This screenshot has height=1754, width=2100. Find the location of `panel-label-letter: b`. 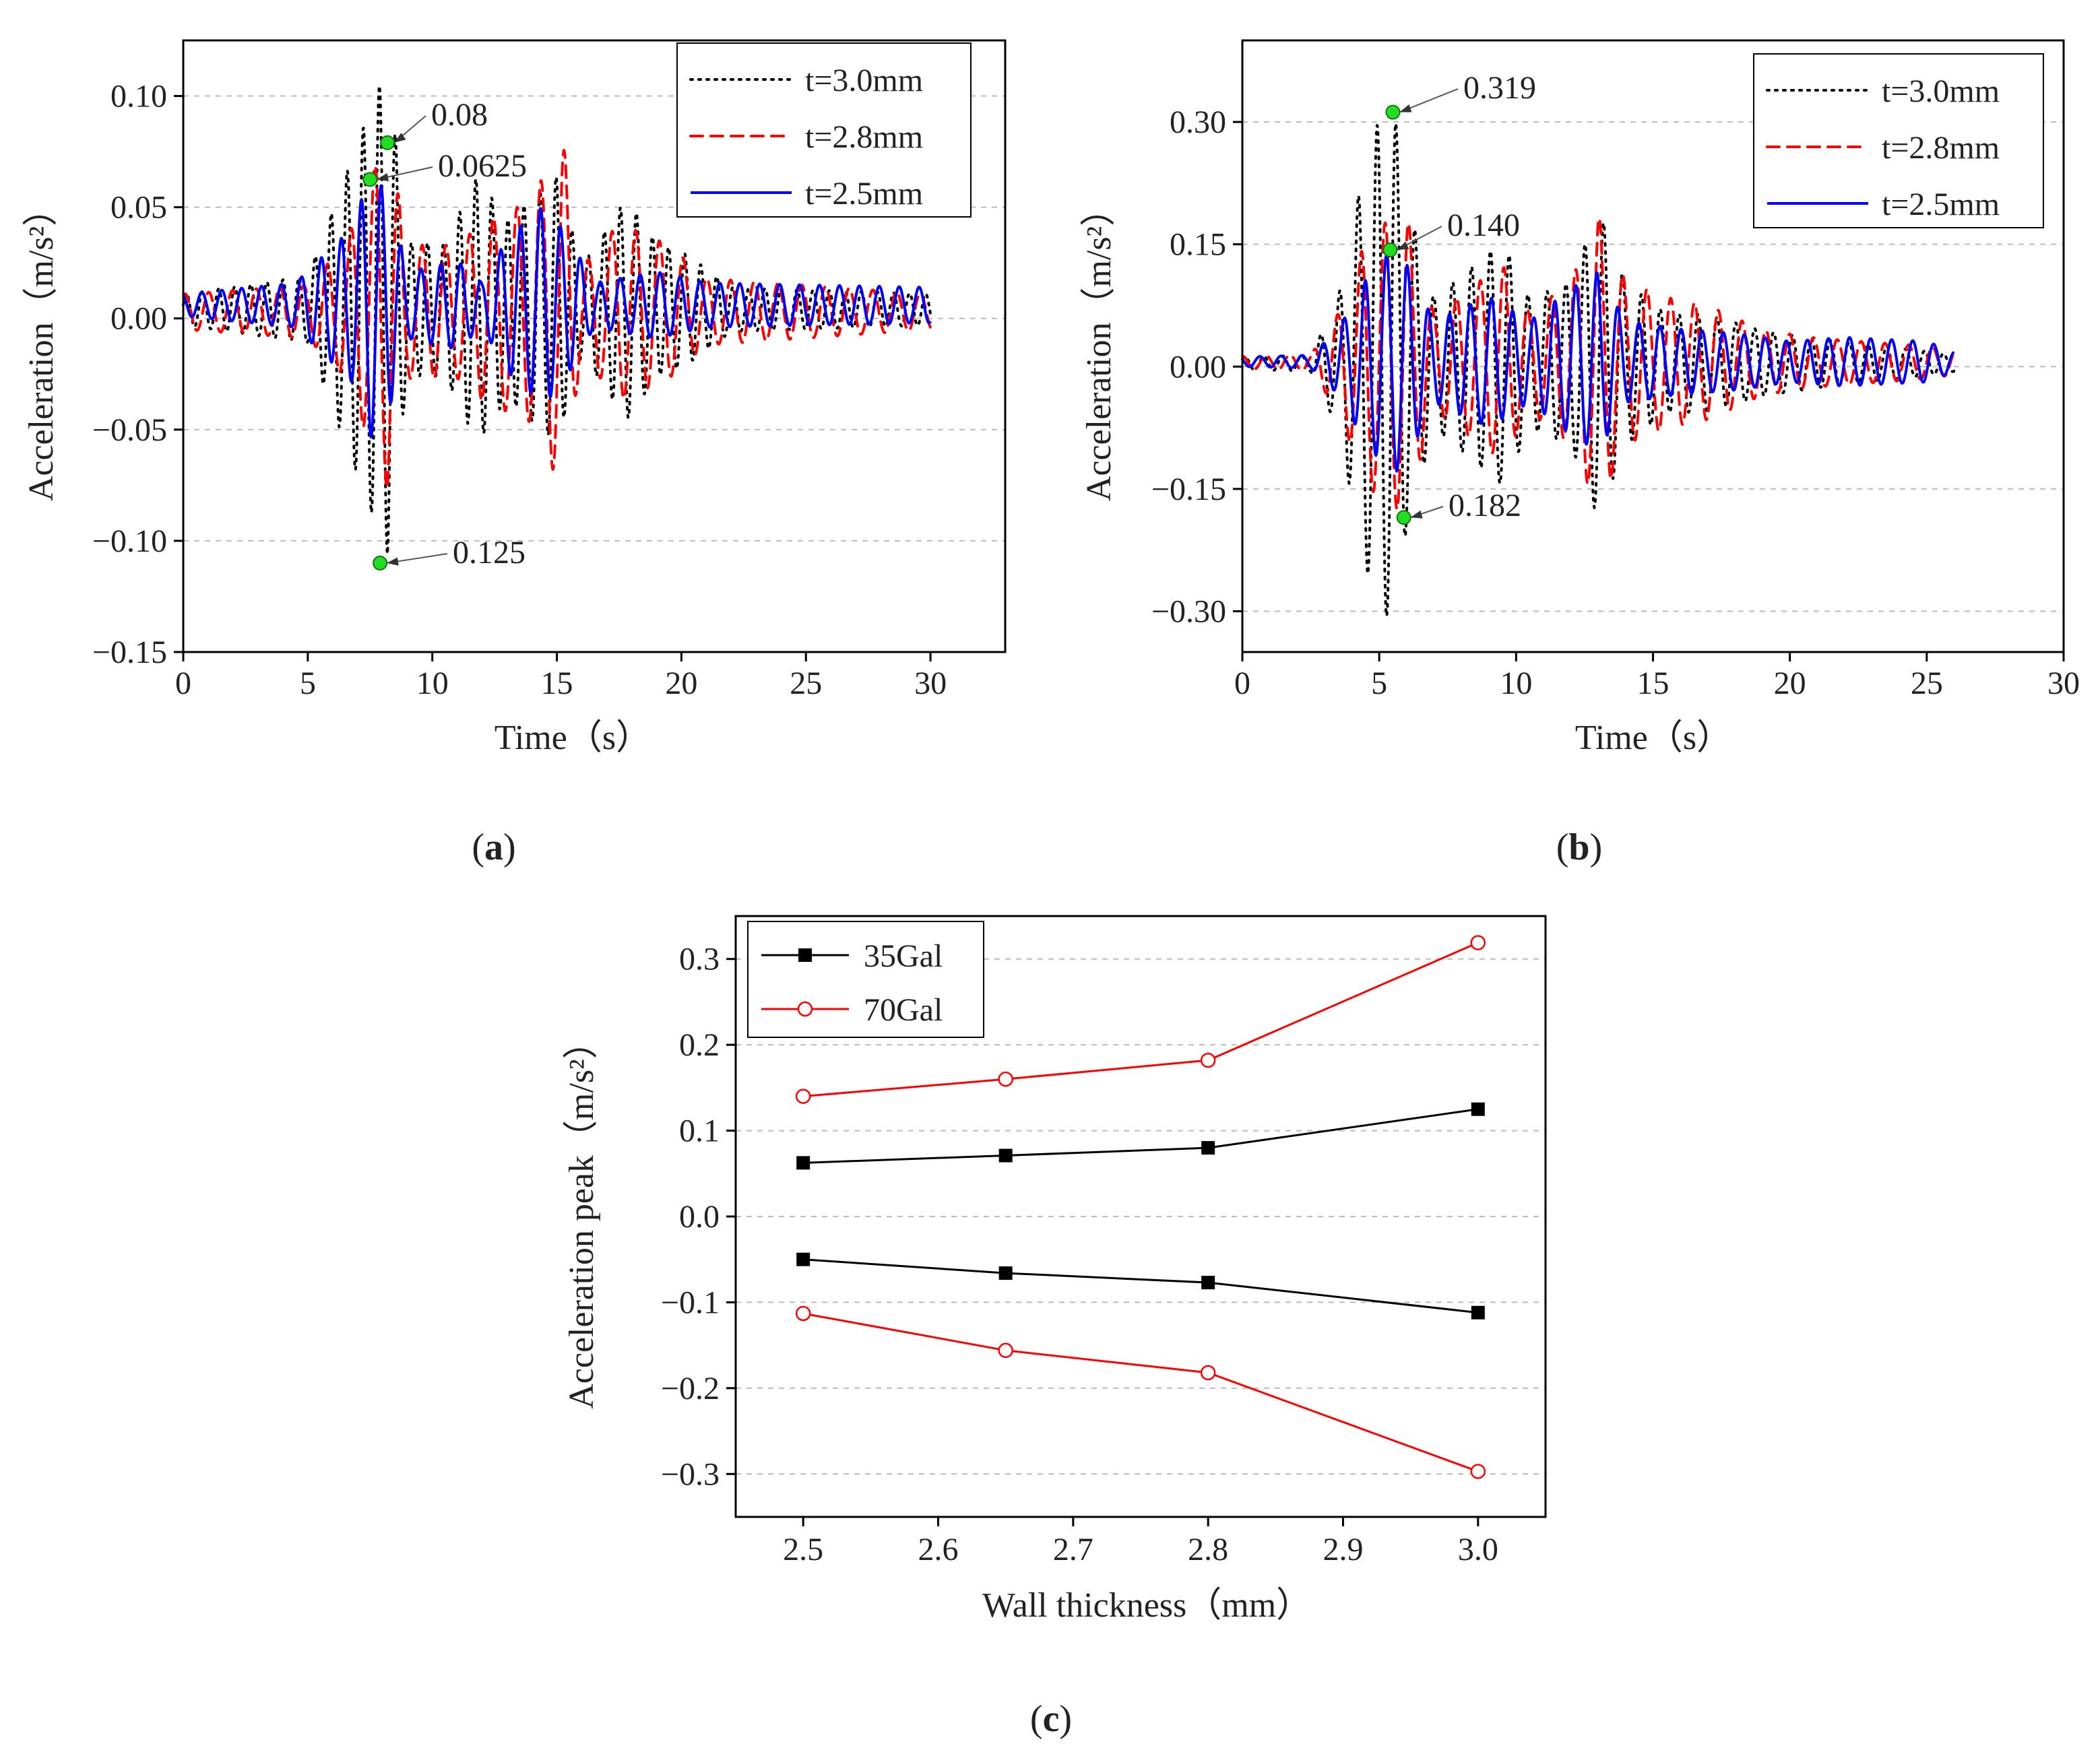

panel-label-letter: b is located at coordinates (1578, 847).